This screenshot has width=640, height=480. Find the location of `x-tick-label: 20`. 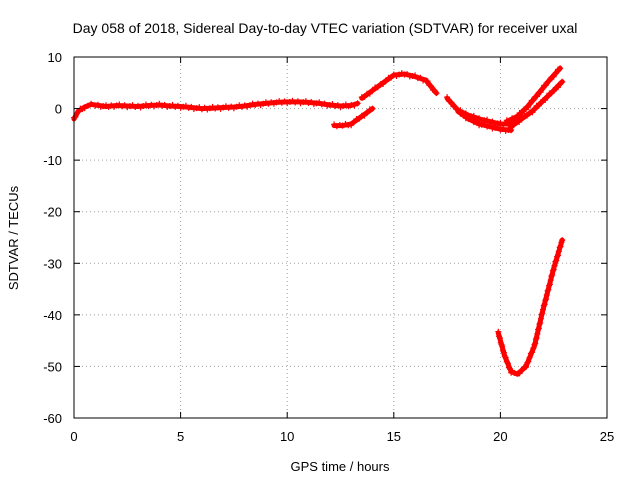

x-tick-label: 20 is located at coordinates (500, 436).